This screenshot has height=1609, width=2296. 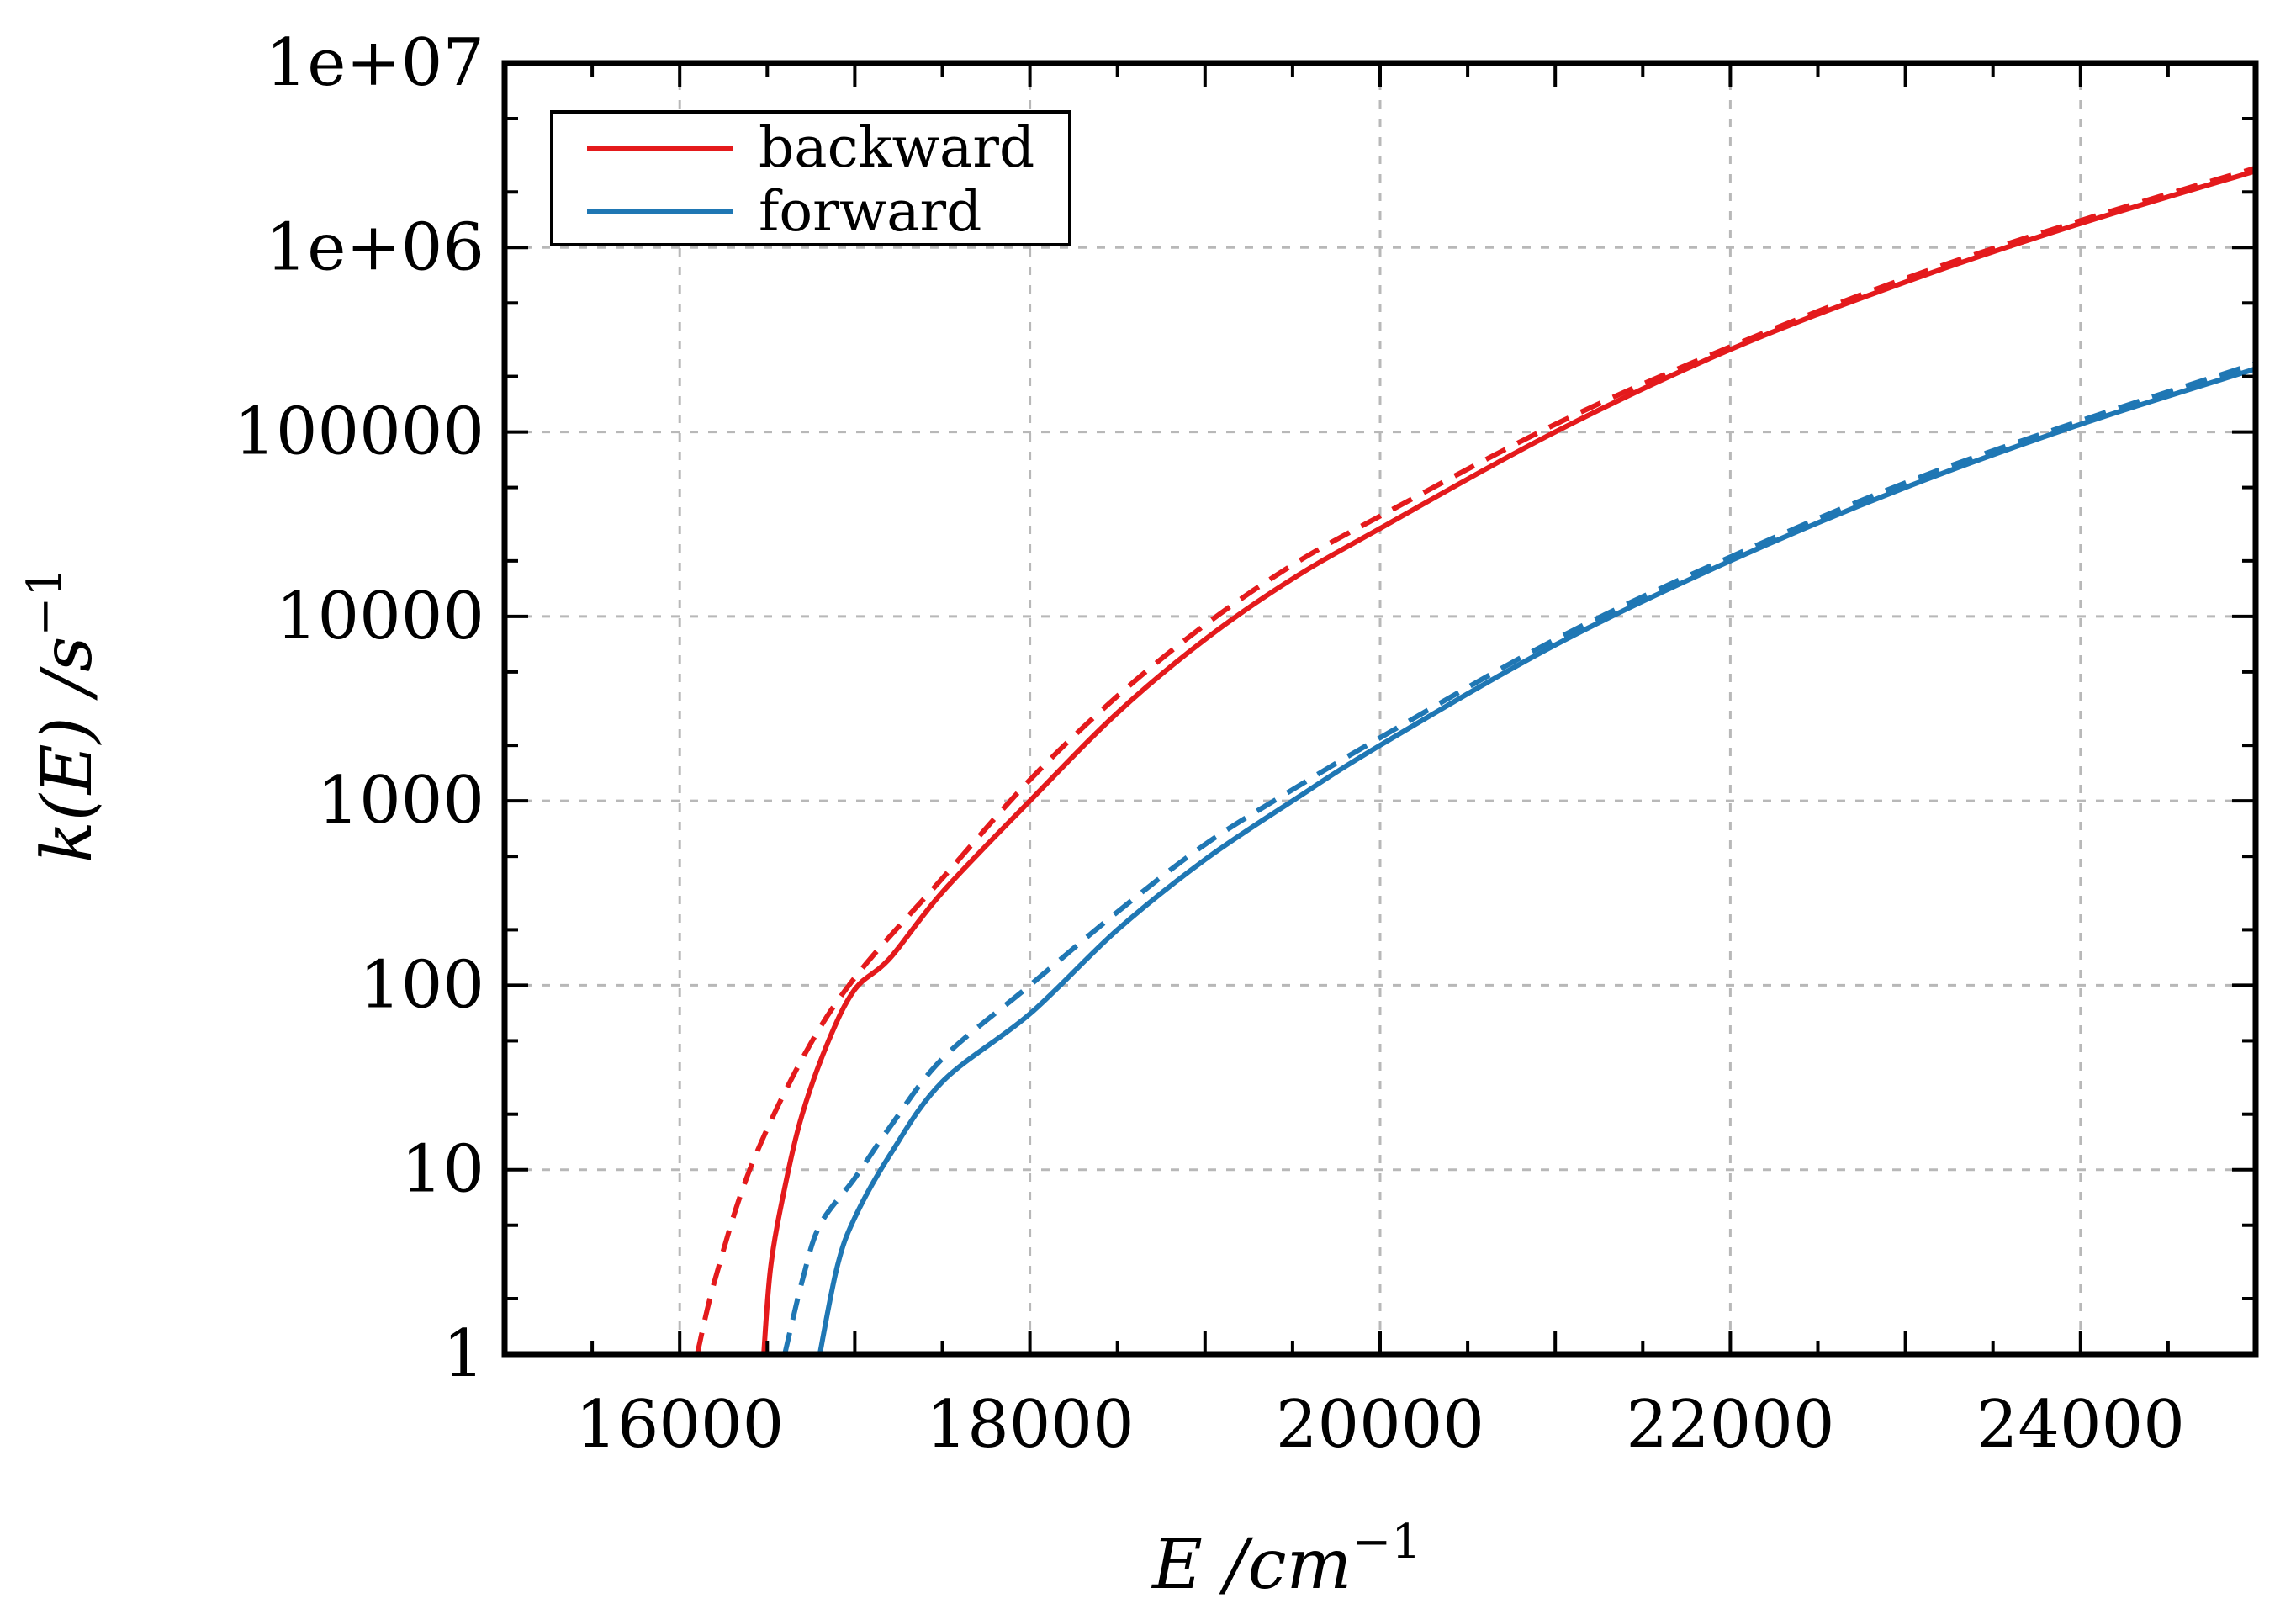 What do you see at coordinates (1286, 1560) in the screenshot?
I see `x-axis-title: E /cm−1` at bounding box center [1286, 1560].